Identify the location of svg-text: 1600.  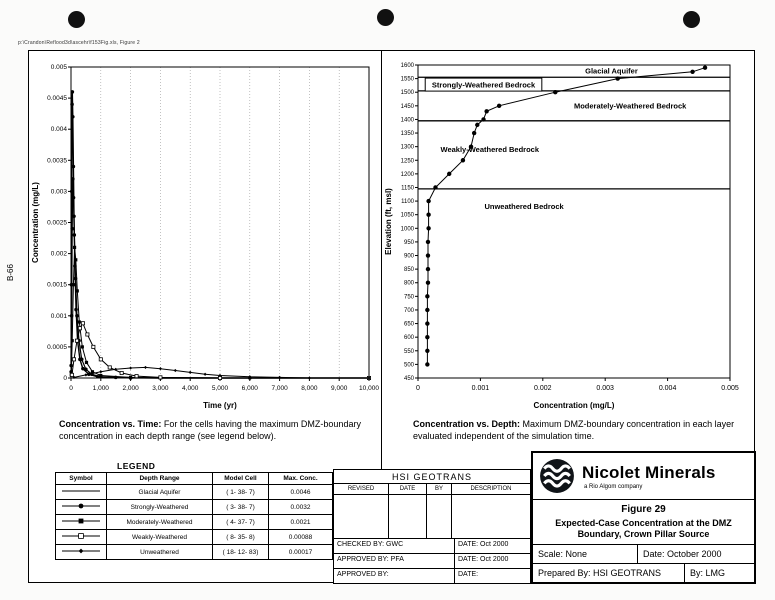
(408, 66).